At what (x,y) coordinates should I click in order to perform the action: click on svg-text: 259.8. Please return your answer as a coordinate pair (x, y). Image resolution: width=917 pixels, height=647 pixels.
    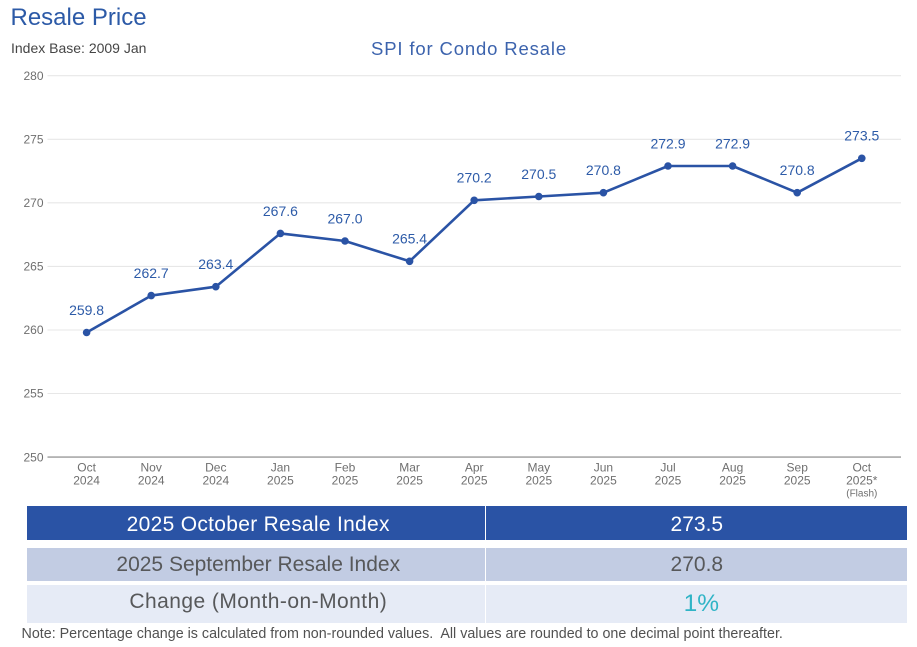
    Looking at the image, I should click on (86, 310).